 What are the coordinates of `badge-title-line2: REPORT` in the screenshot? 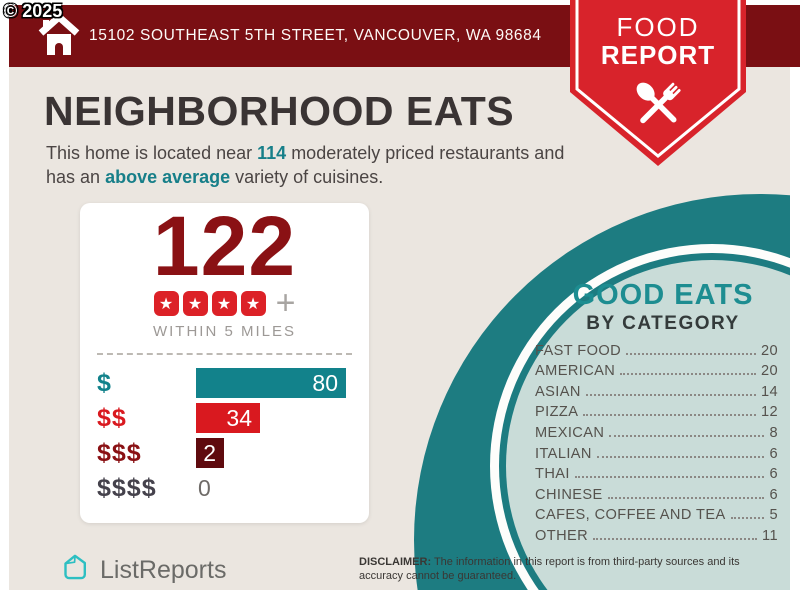 It's located at (658, 55).